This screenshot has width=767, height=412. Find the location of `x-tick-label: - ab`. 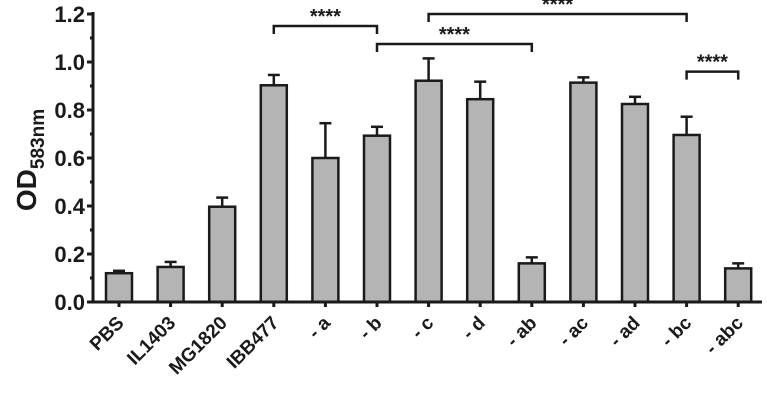

x-tick-label: - ab is located at coordinates (522, 332).